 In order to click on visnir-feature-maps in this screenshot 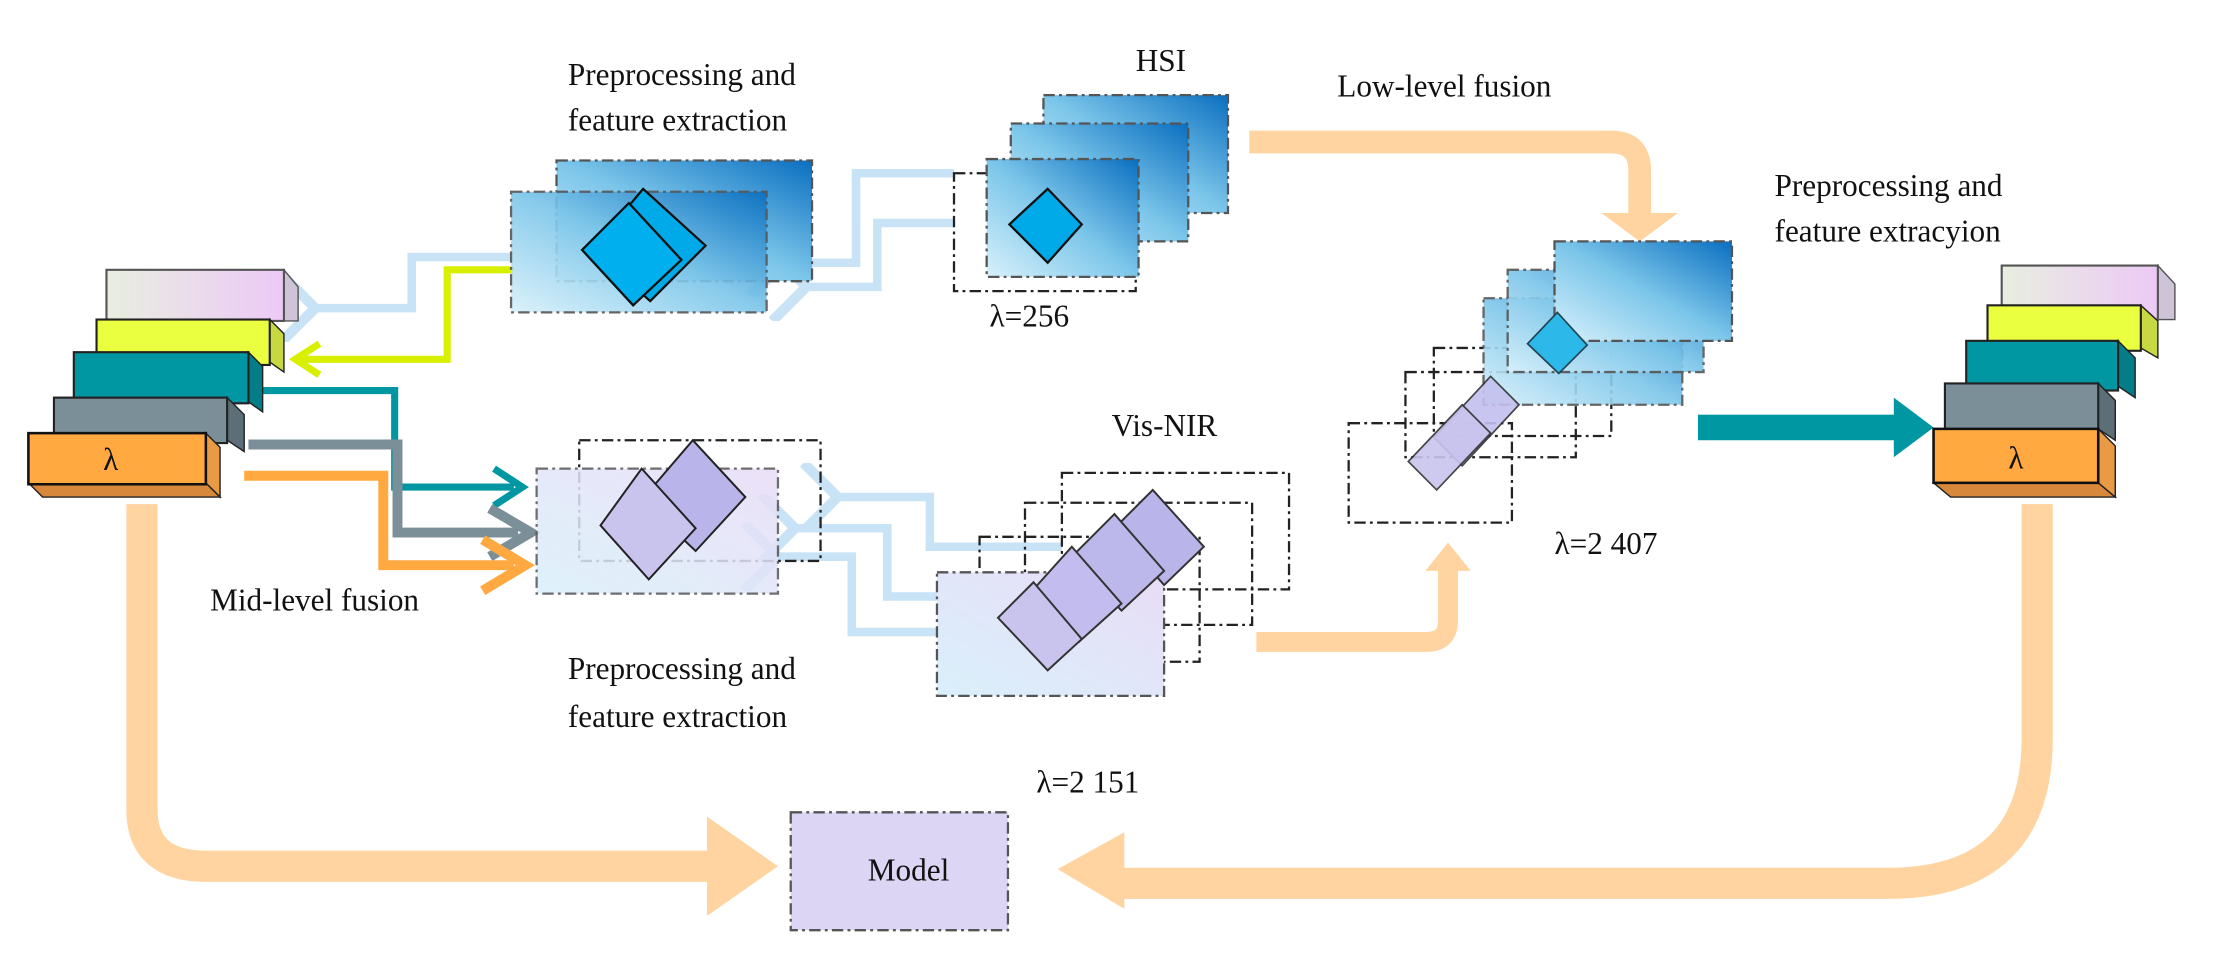, I will do `click(678, 516)`.